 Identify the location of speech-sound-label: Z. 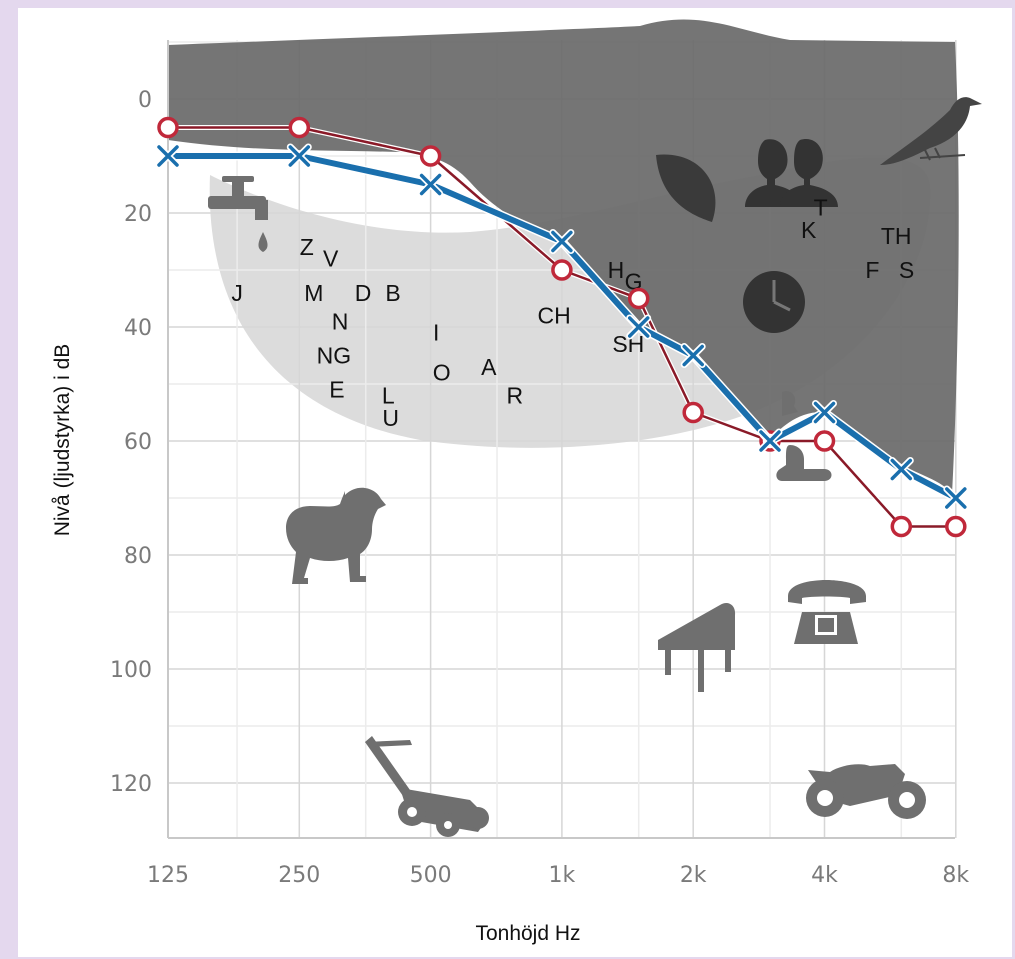
(307, 247).